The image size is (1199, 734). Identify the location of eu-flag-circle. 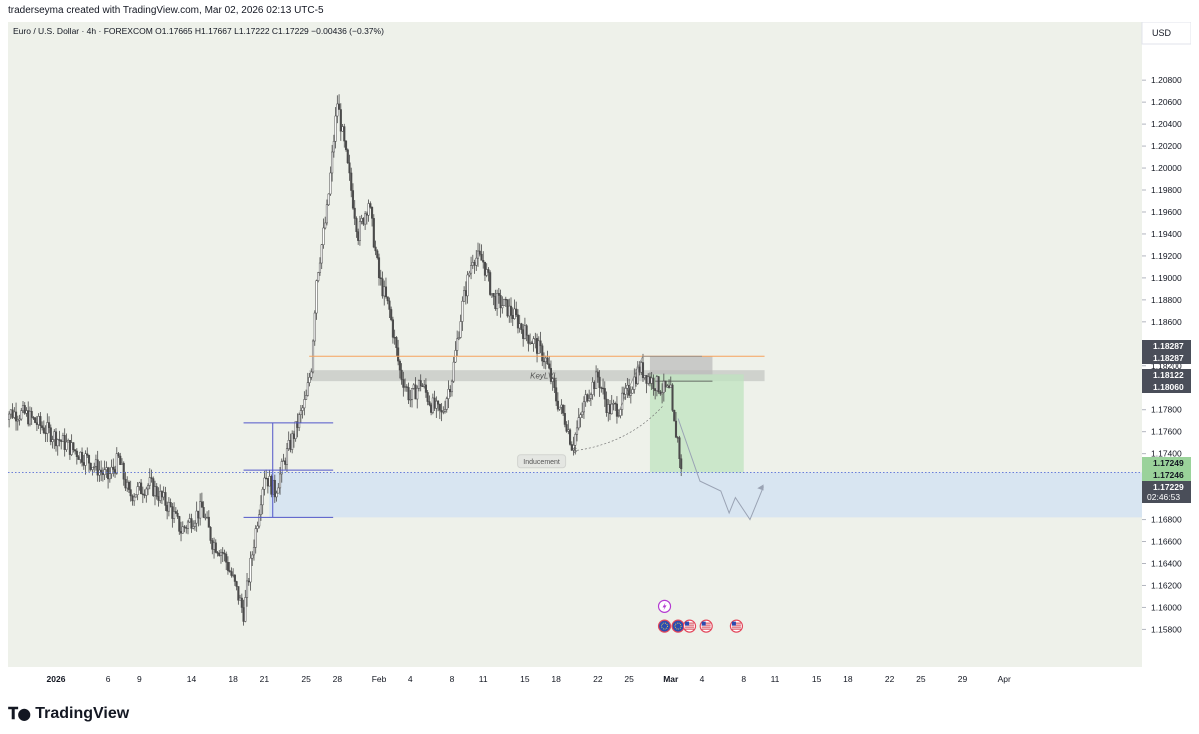
(678, 626).